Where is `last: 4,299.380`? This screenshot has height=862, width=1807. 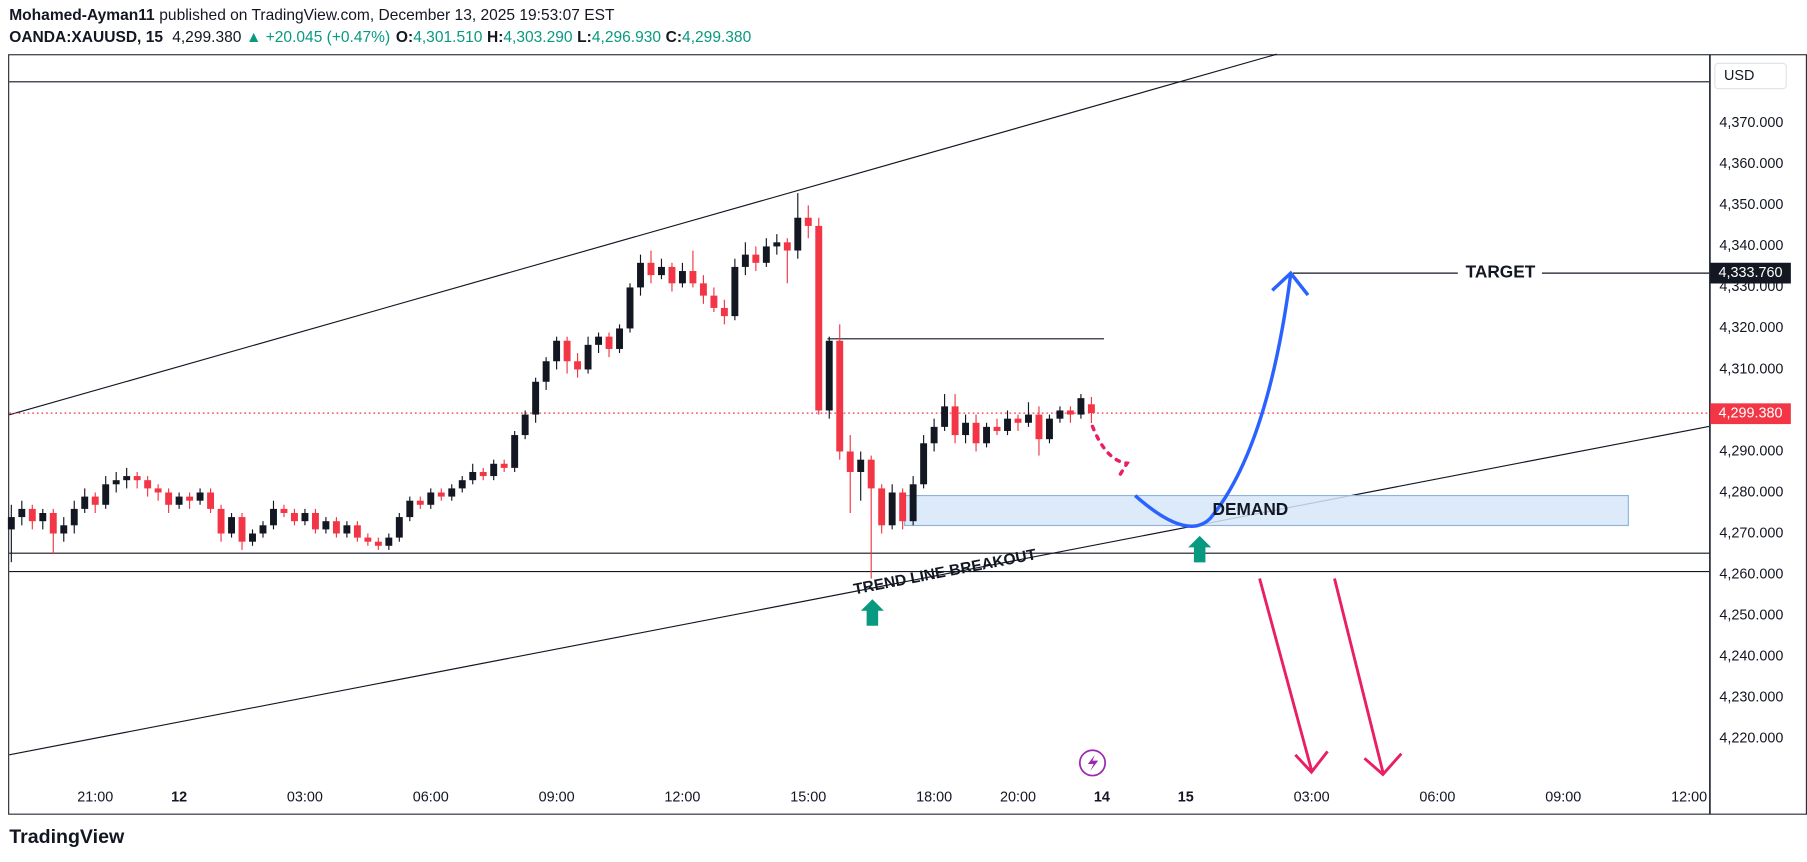
last: 4,299.380 is located at coordinates (207, 37).